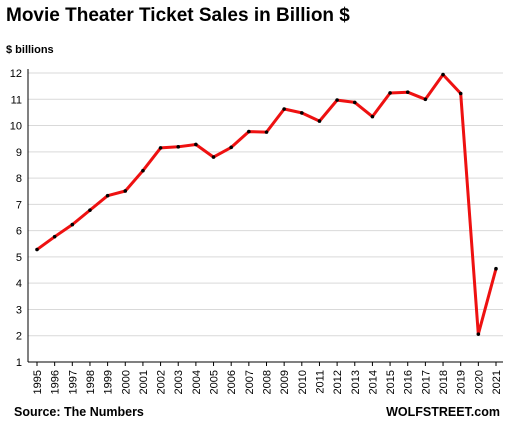 Image resolution: width=511 pixels, height=431 pixels. What do you see at coordinates (126, 382) in the screenshot?
I see `x-tick-label: 2000` at bounding box center [126, 382].